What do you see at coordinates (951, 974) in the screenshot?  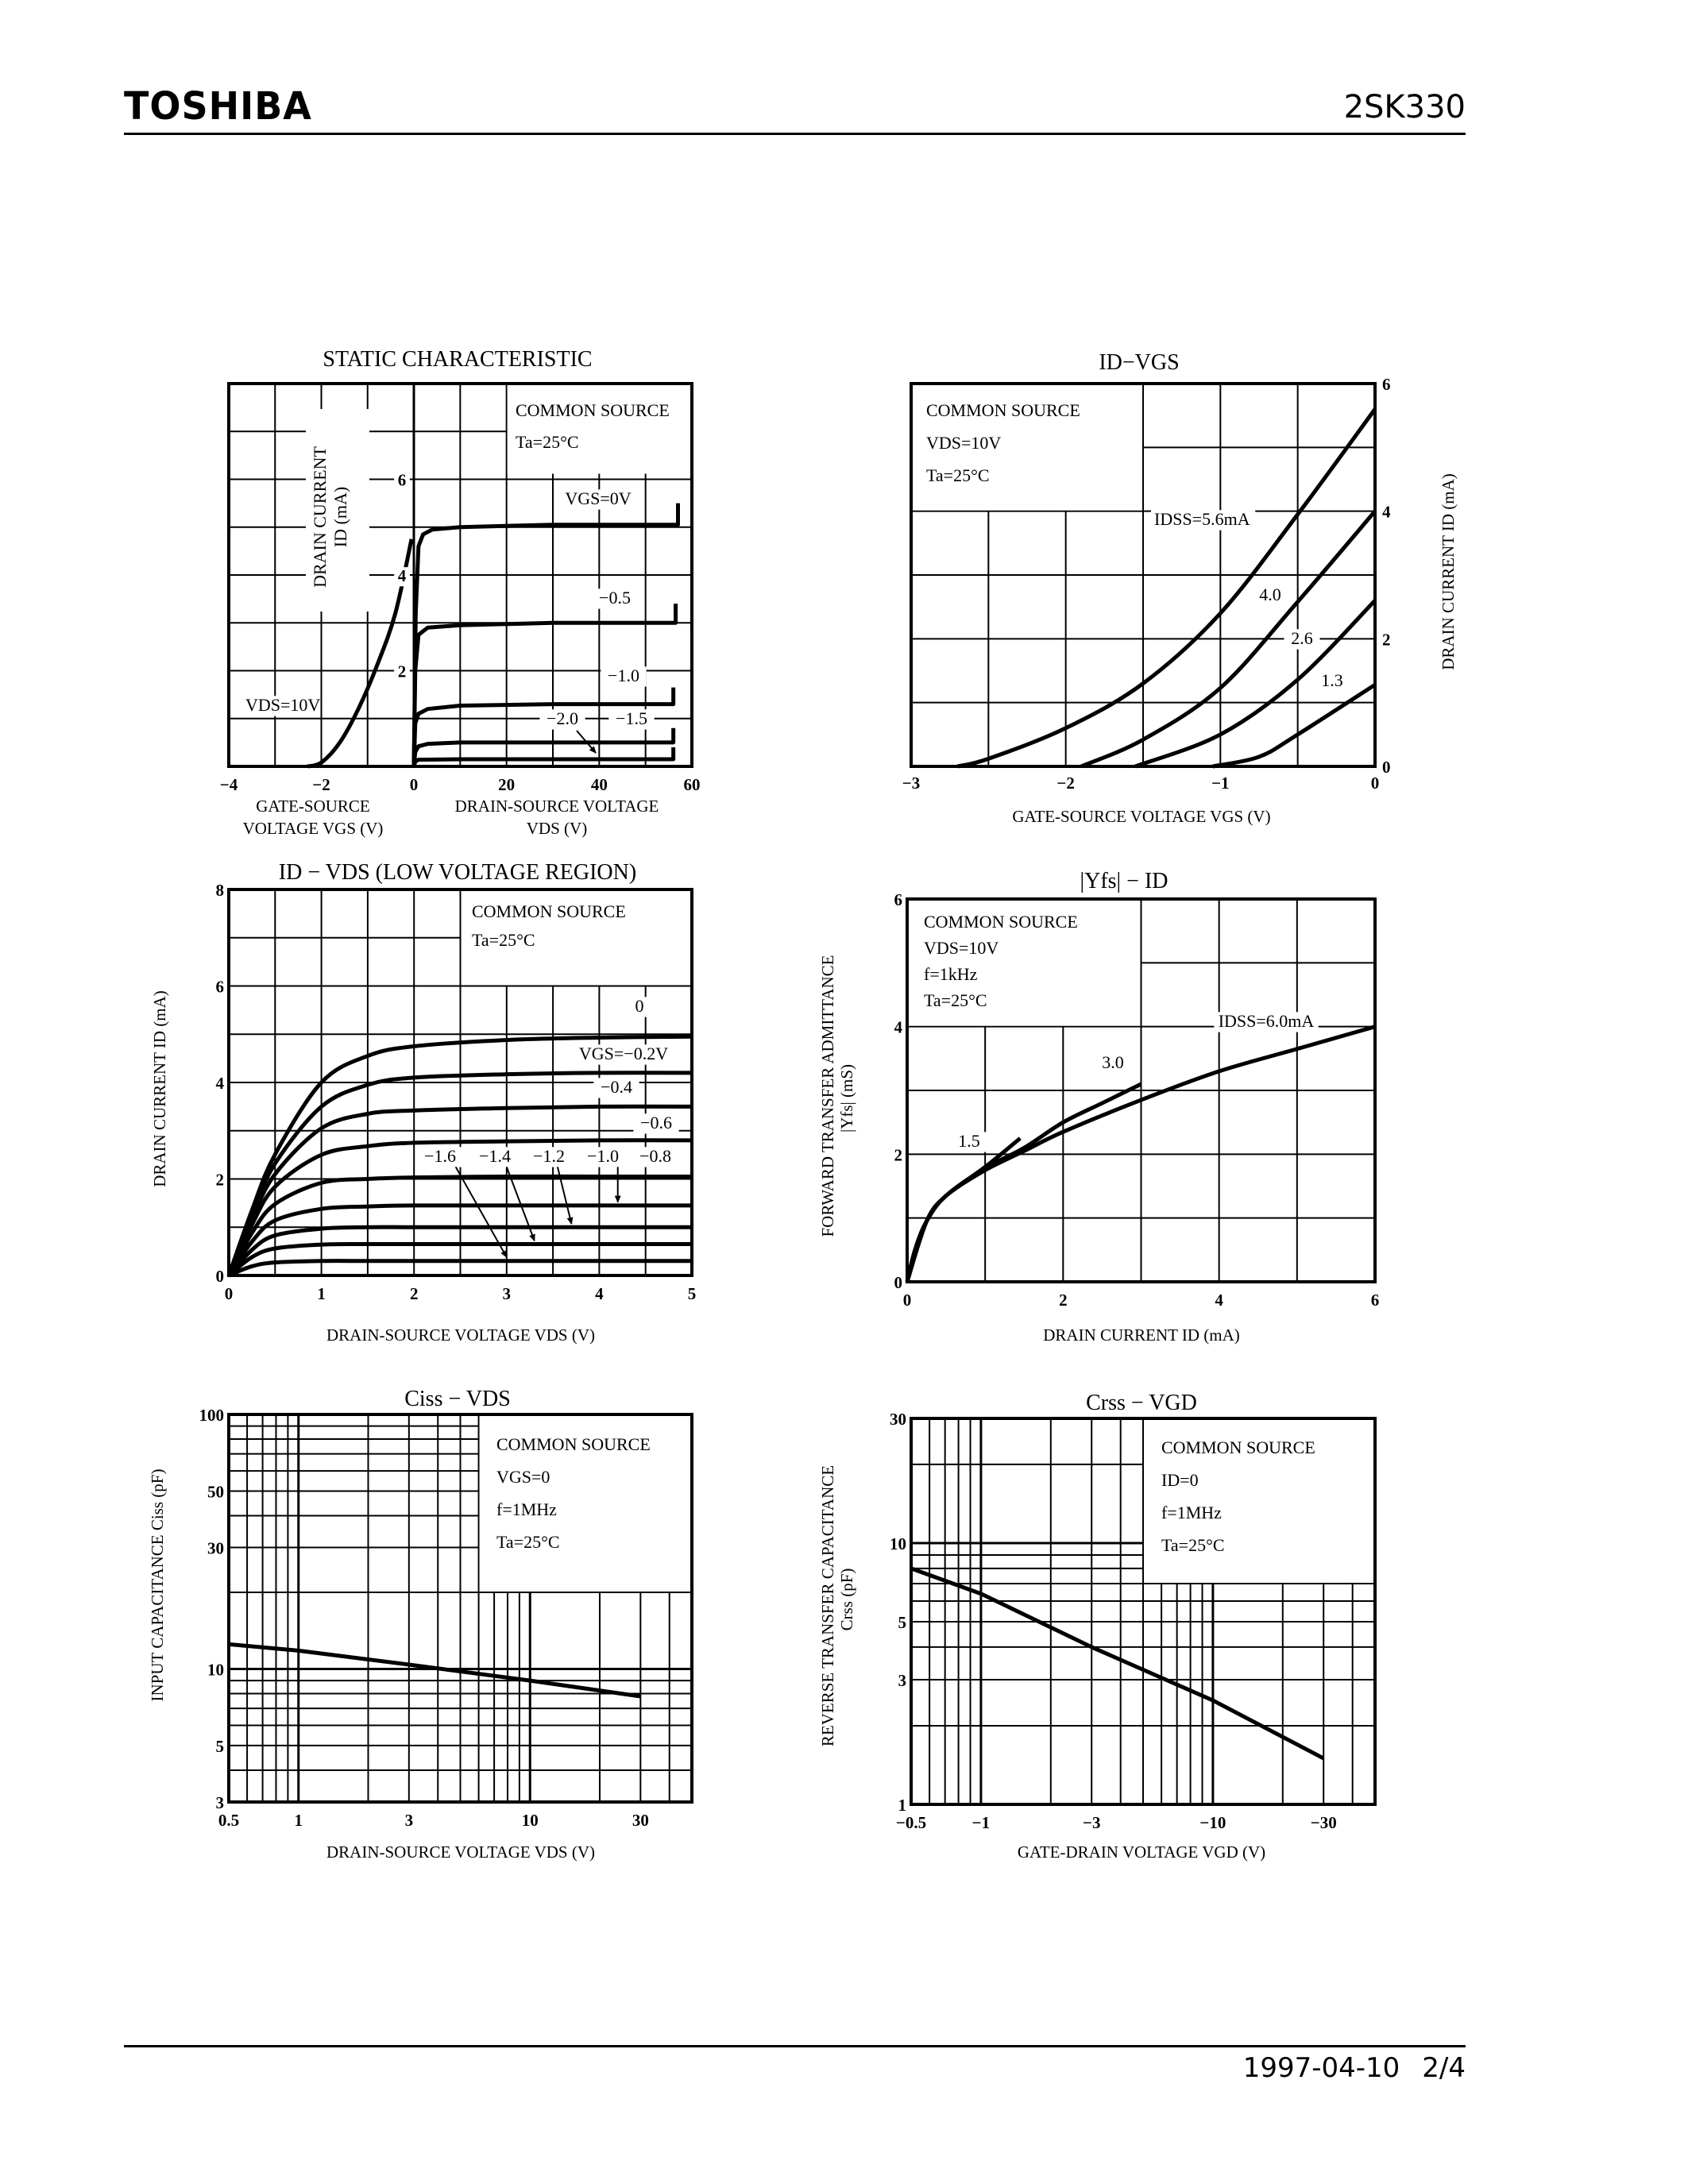 I see `condition-text: f=1kHz` at bounding box center [951, 974].